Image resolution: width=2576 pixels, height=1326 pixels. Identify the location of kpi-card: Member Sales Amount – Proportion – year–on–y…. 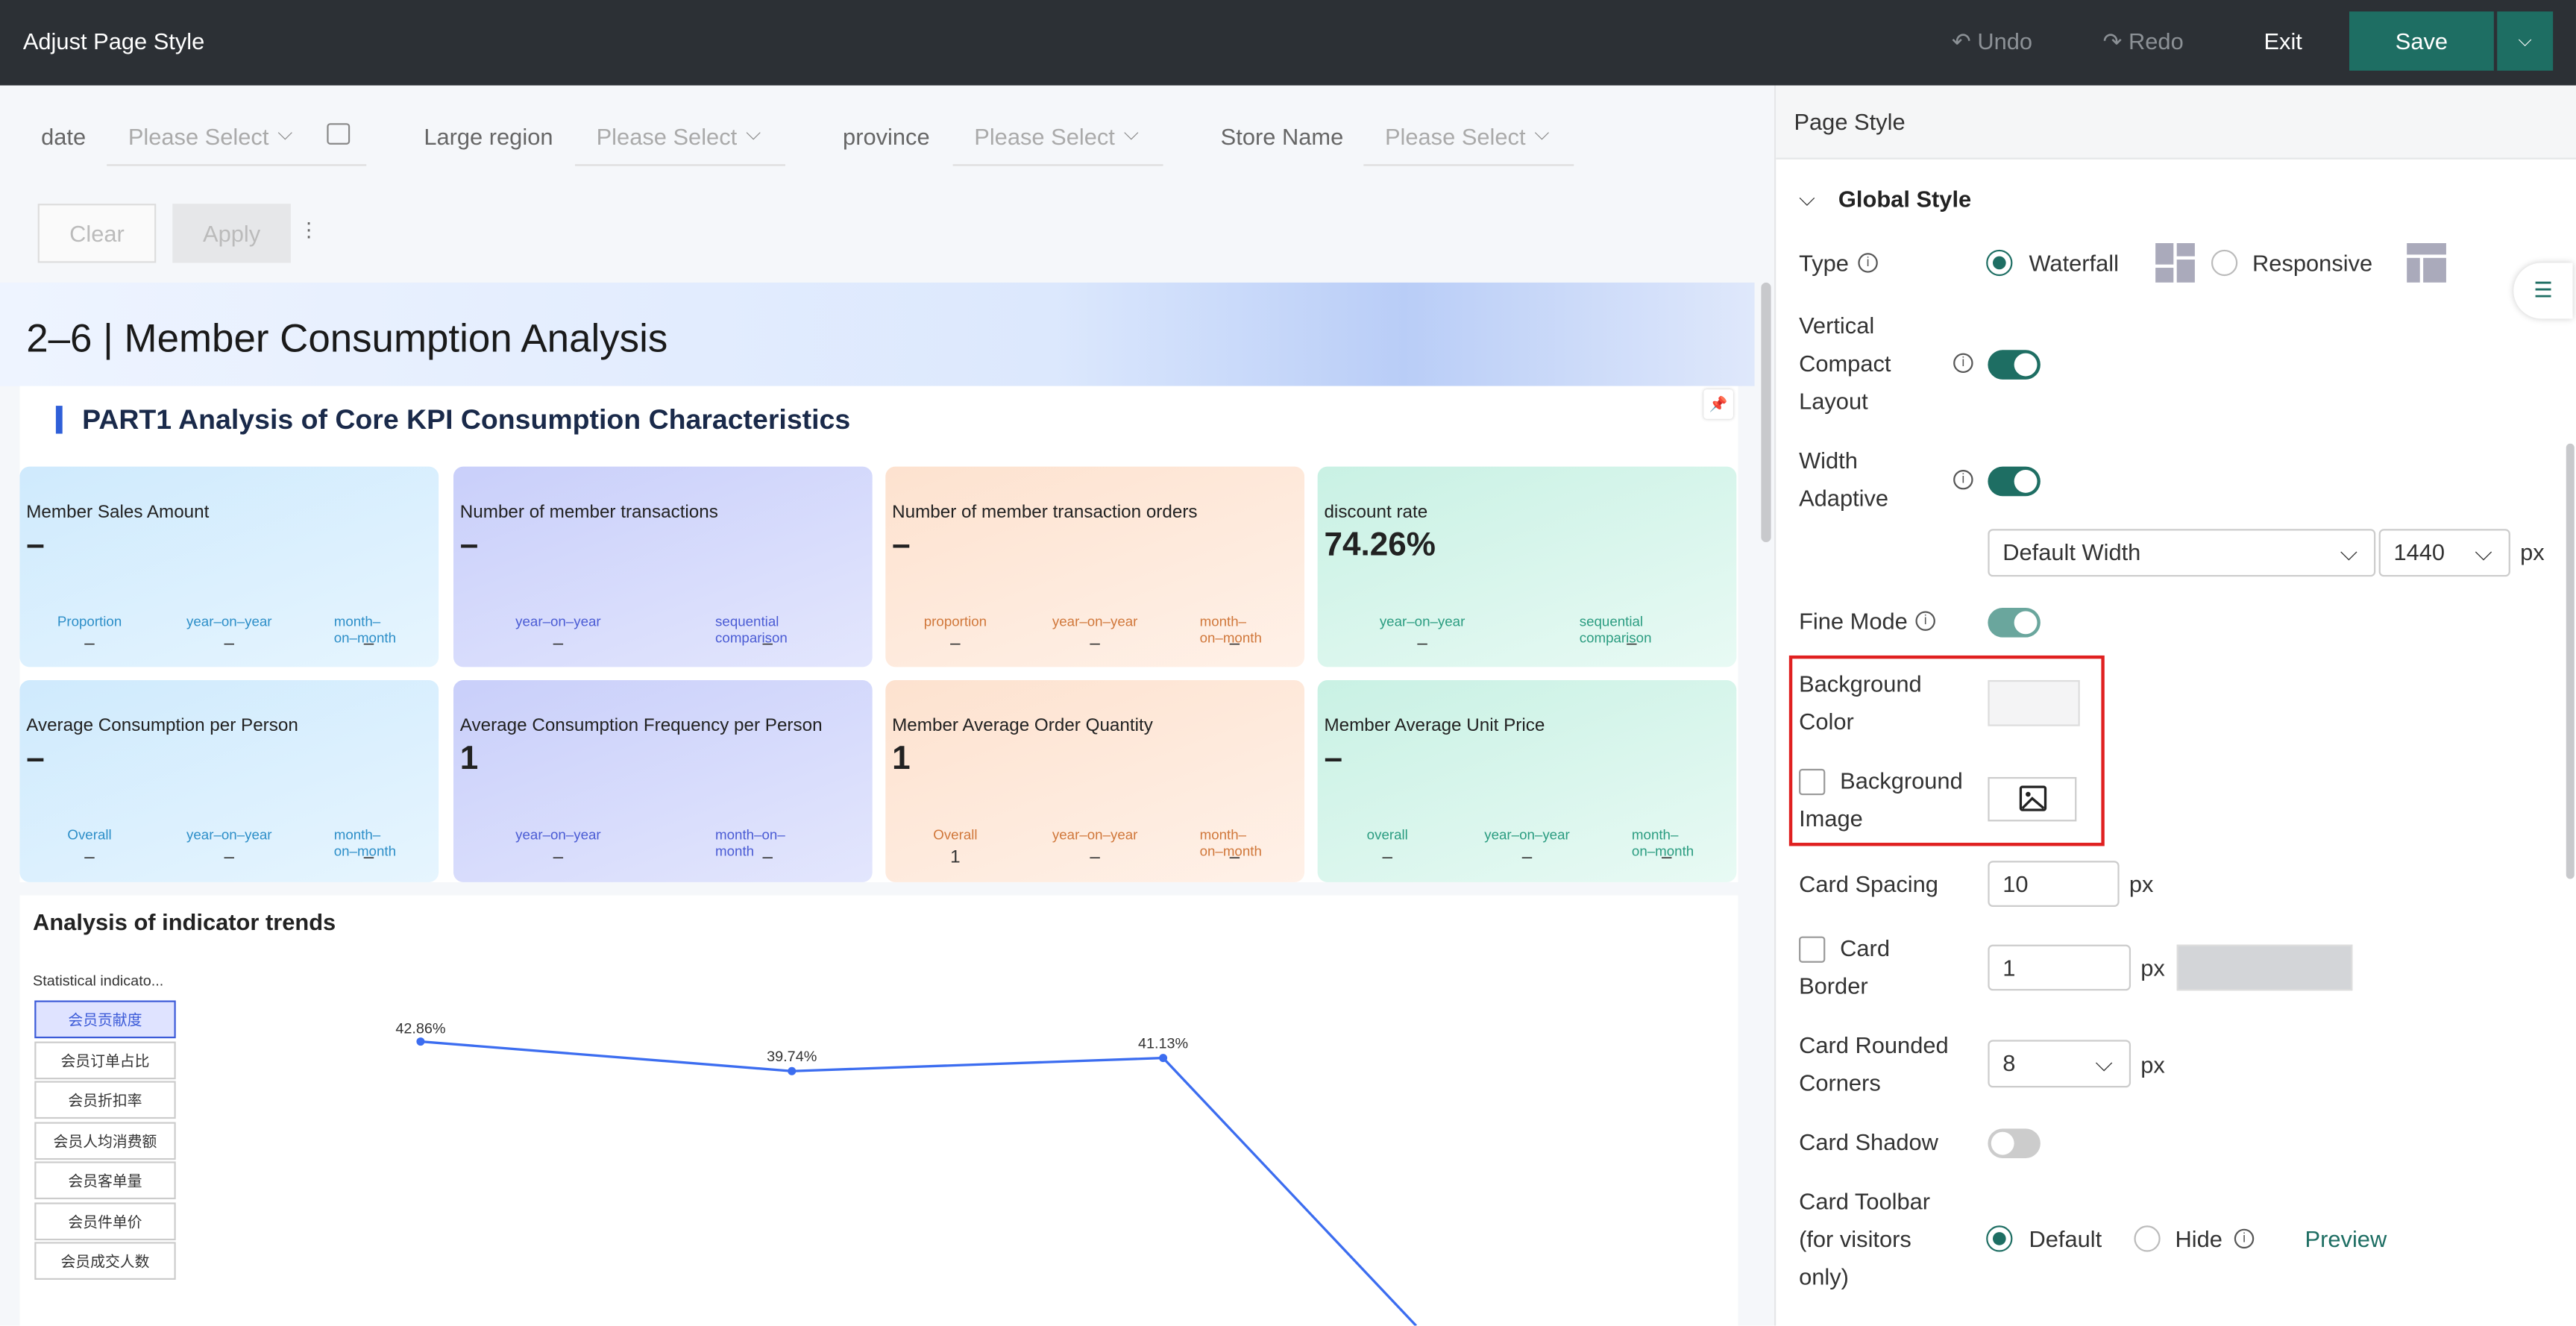
(229, 566).